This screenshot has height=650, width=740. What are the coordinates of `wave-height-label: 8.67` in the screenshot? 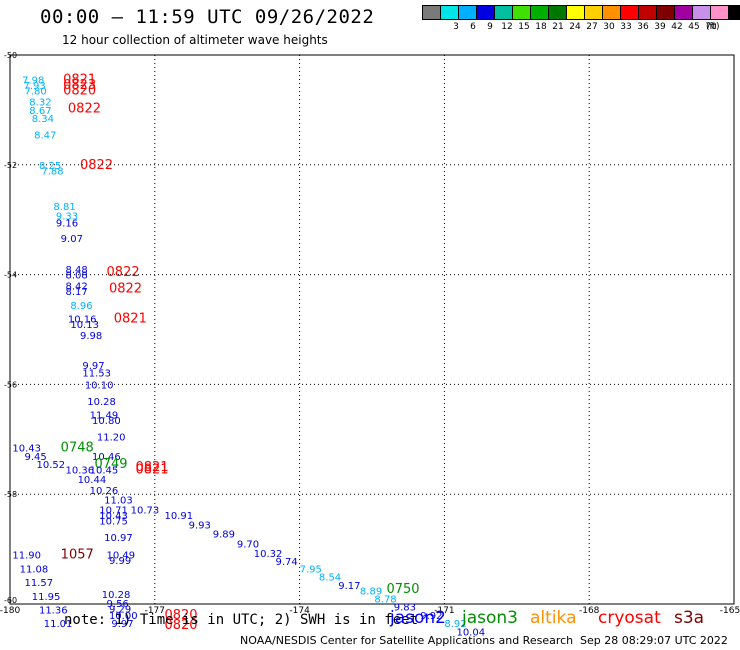 It's located at (40, 111).